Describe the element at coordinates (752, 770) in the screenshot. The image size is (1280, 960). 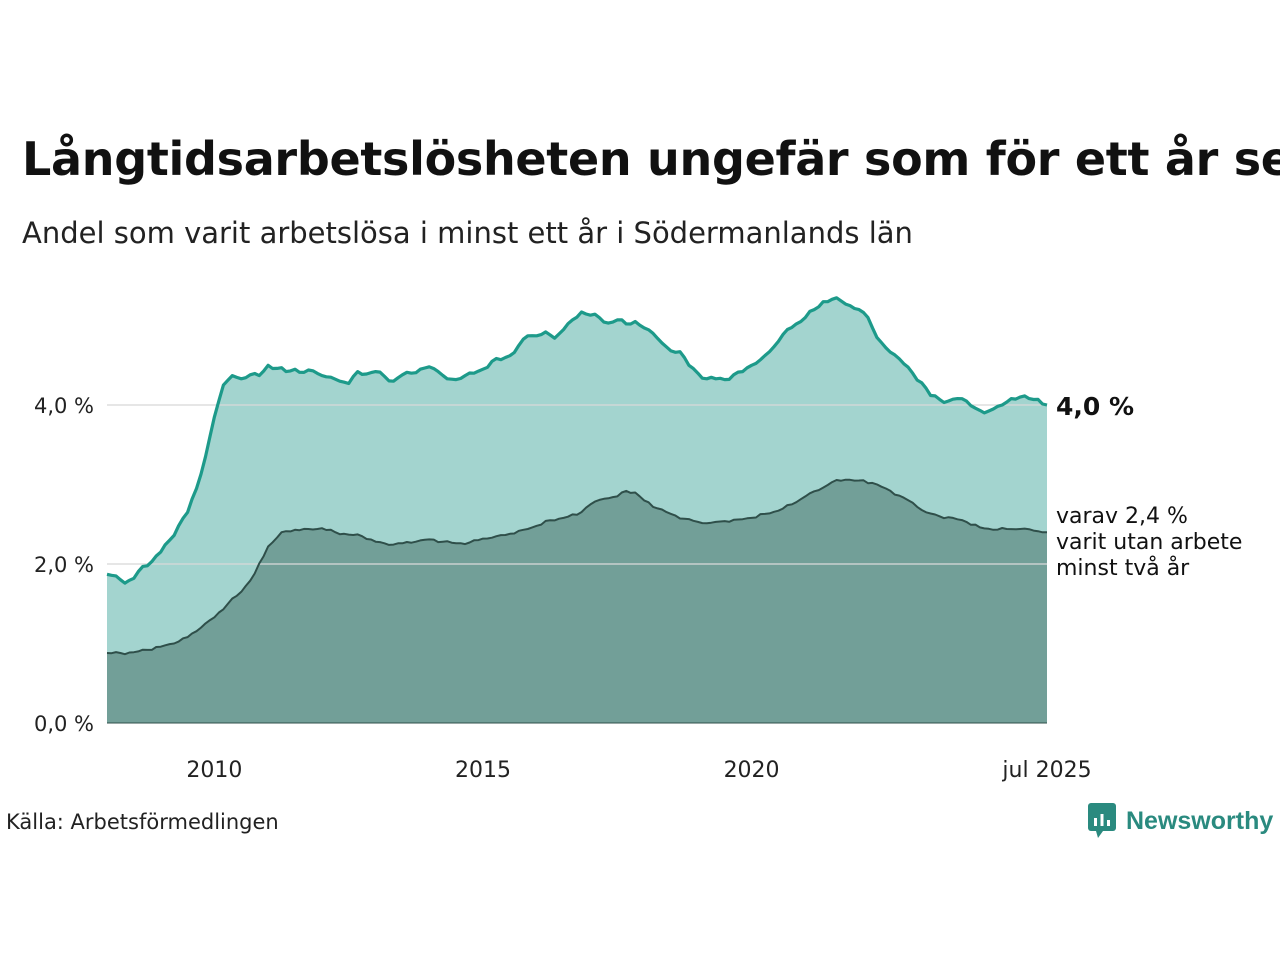
I see `x-tick-label: 2020` at that location.